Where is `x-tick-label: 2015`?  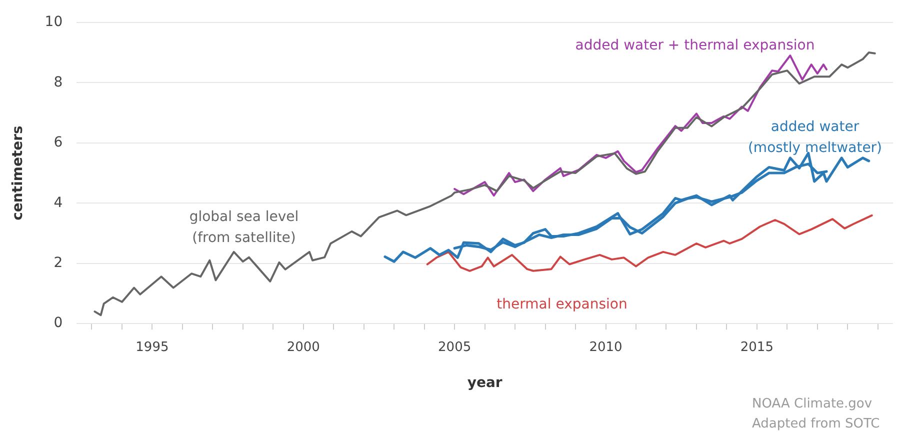
x-tick-label: 2015 is located at coordinates (757, 347).